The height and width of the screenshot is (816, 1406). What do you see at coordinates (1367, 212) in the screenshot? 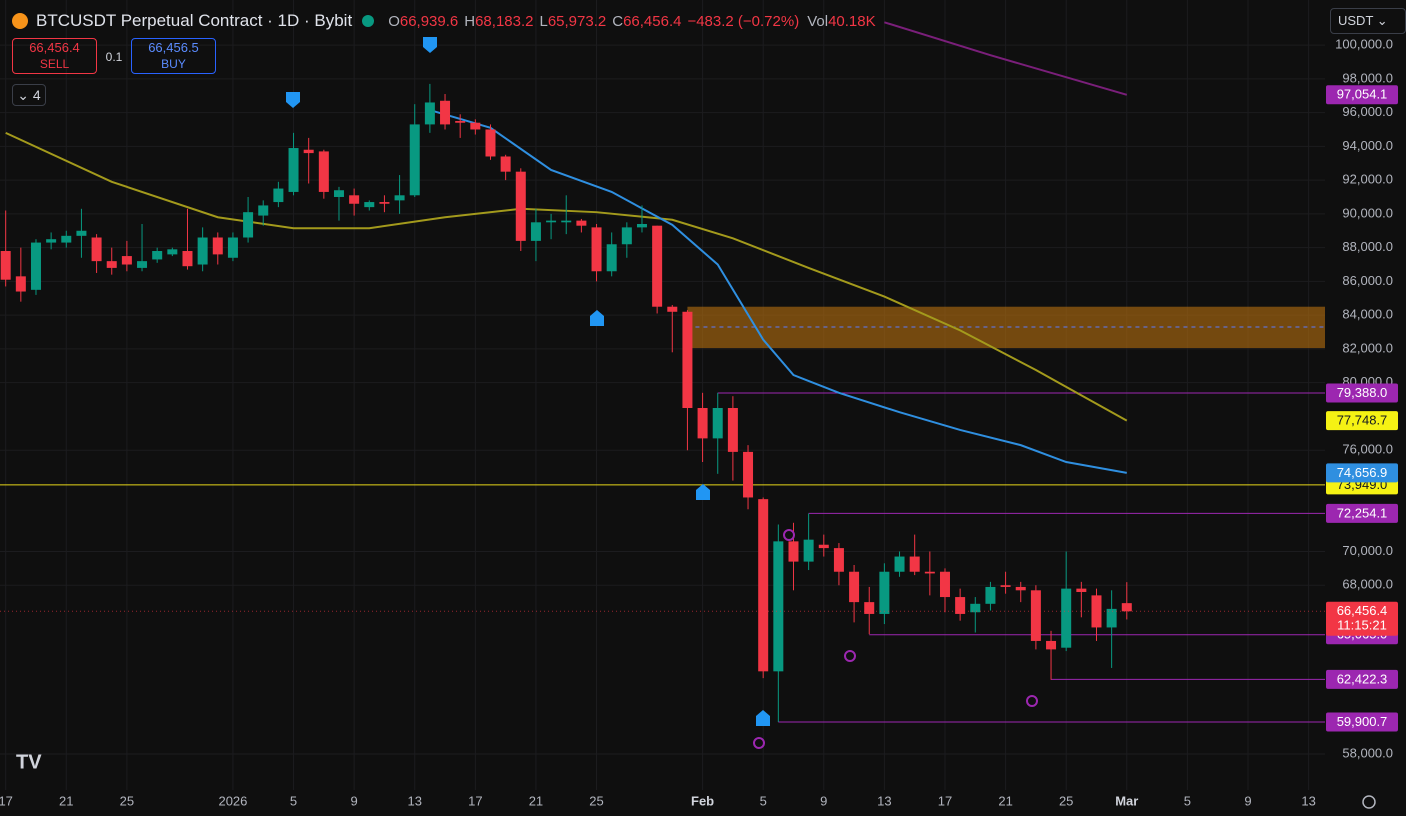
I see `y-tick-label: 90,000.0` at bounding box center [1367, 212].